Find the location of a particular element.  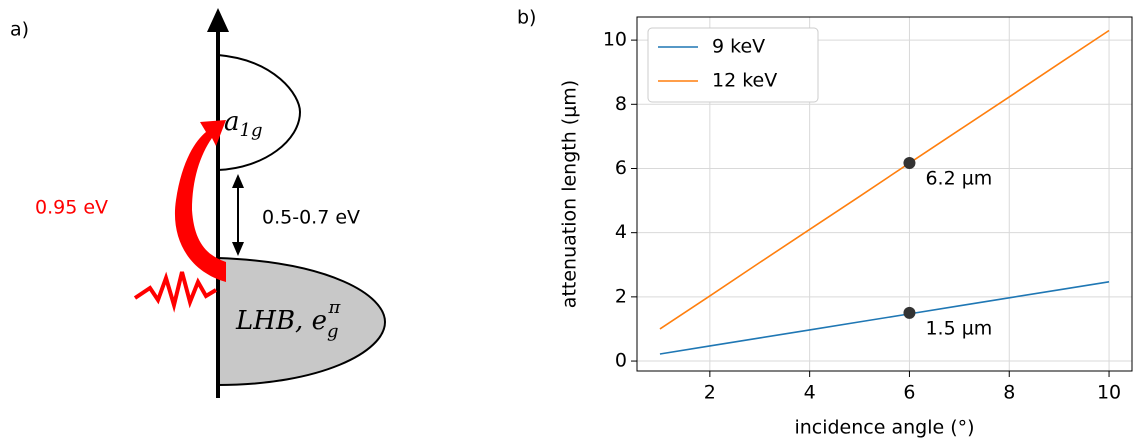

y-axis-label: attenuation length (μm) is located at coordinates (570, 194).